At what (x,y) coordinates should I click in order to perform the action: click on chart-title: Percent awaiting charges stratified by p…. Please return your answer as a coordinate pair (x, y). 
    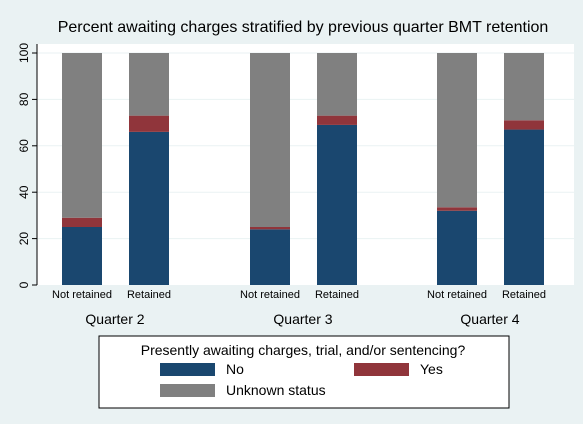
    Looking at the image, I should click on (303, 27).